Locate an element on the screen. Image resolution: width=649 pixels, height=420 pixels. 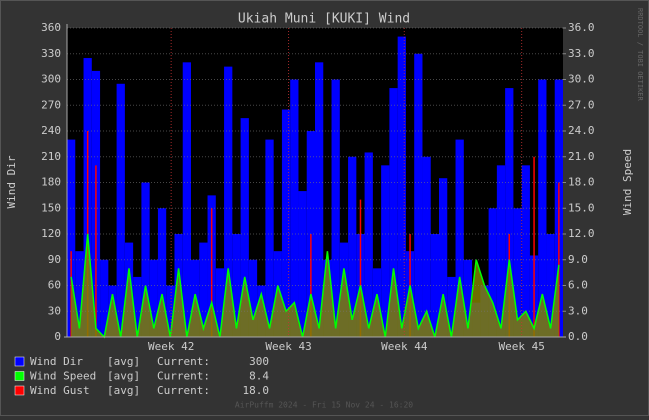
y2-tick-label: 36.0 is located at coordinates (581, 27).